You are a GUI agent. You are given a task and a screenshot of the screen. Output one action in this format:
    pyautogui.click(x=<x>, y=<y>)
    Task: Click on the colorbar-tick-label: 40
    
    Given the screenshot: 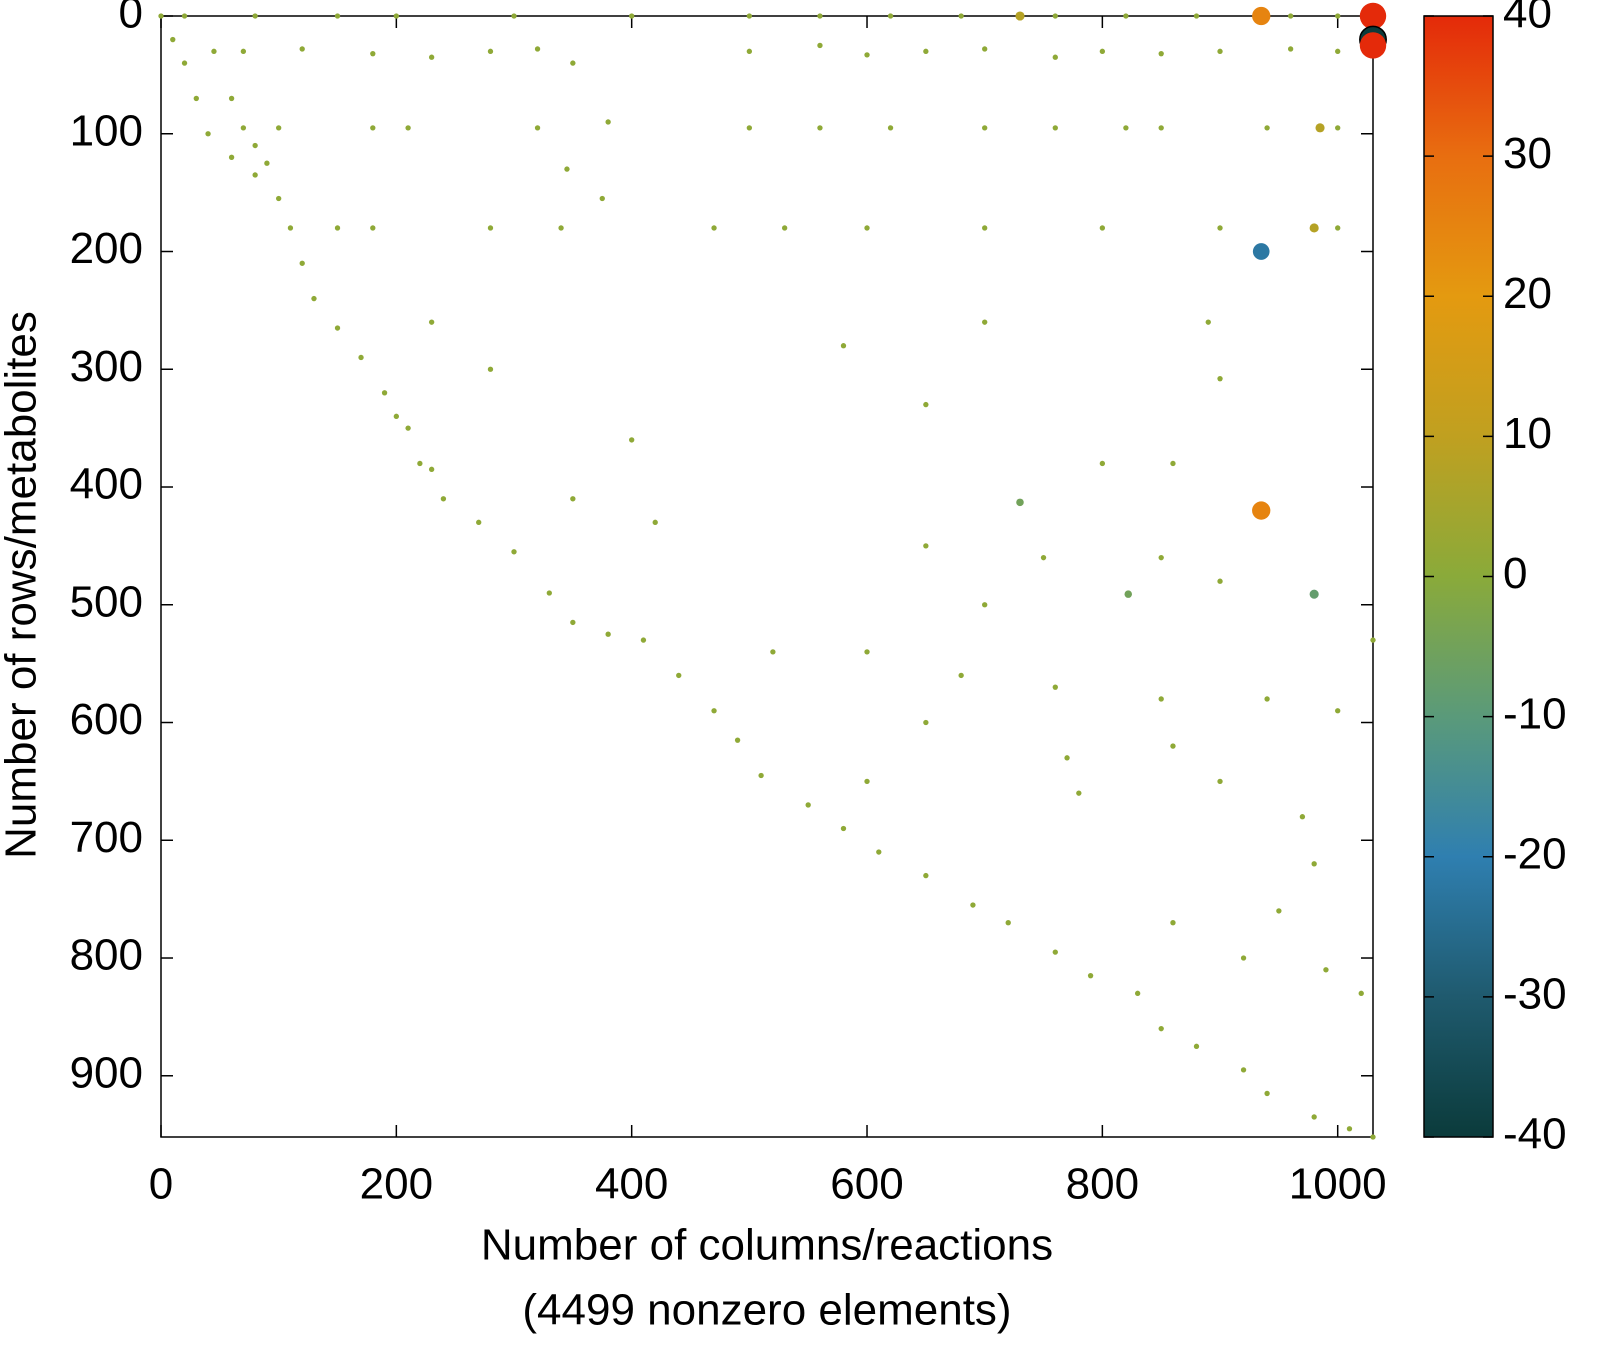 What is the action you would take?
    pyautogui.click(x=1527, y=19)
    